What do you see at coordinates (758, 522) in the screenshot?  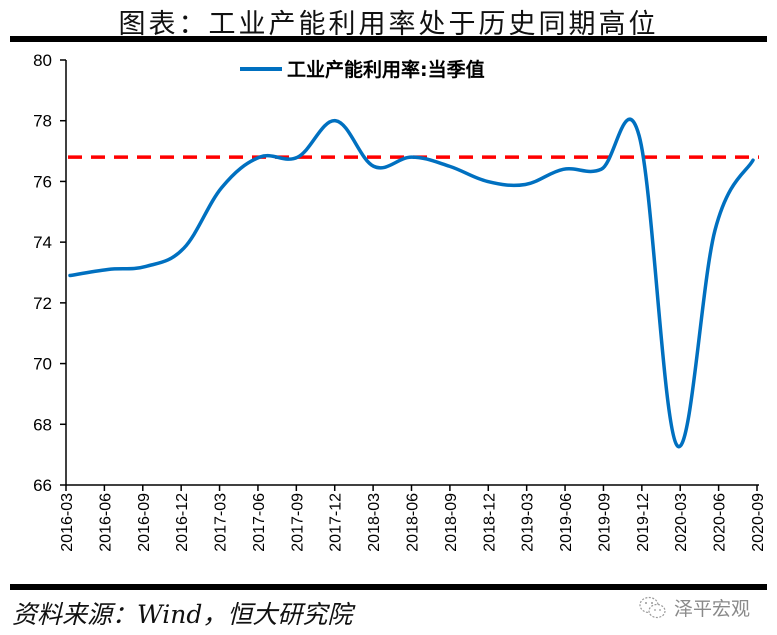 I see `x-tick-label: 2020-09` at bounding box center [758, 522].